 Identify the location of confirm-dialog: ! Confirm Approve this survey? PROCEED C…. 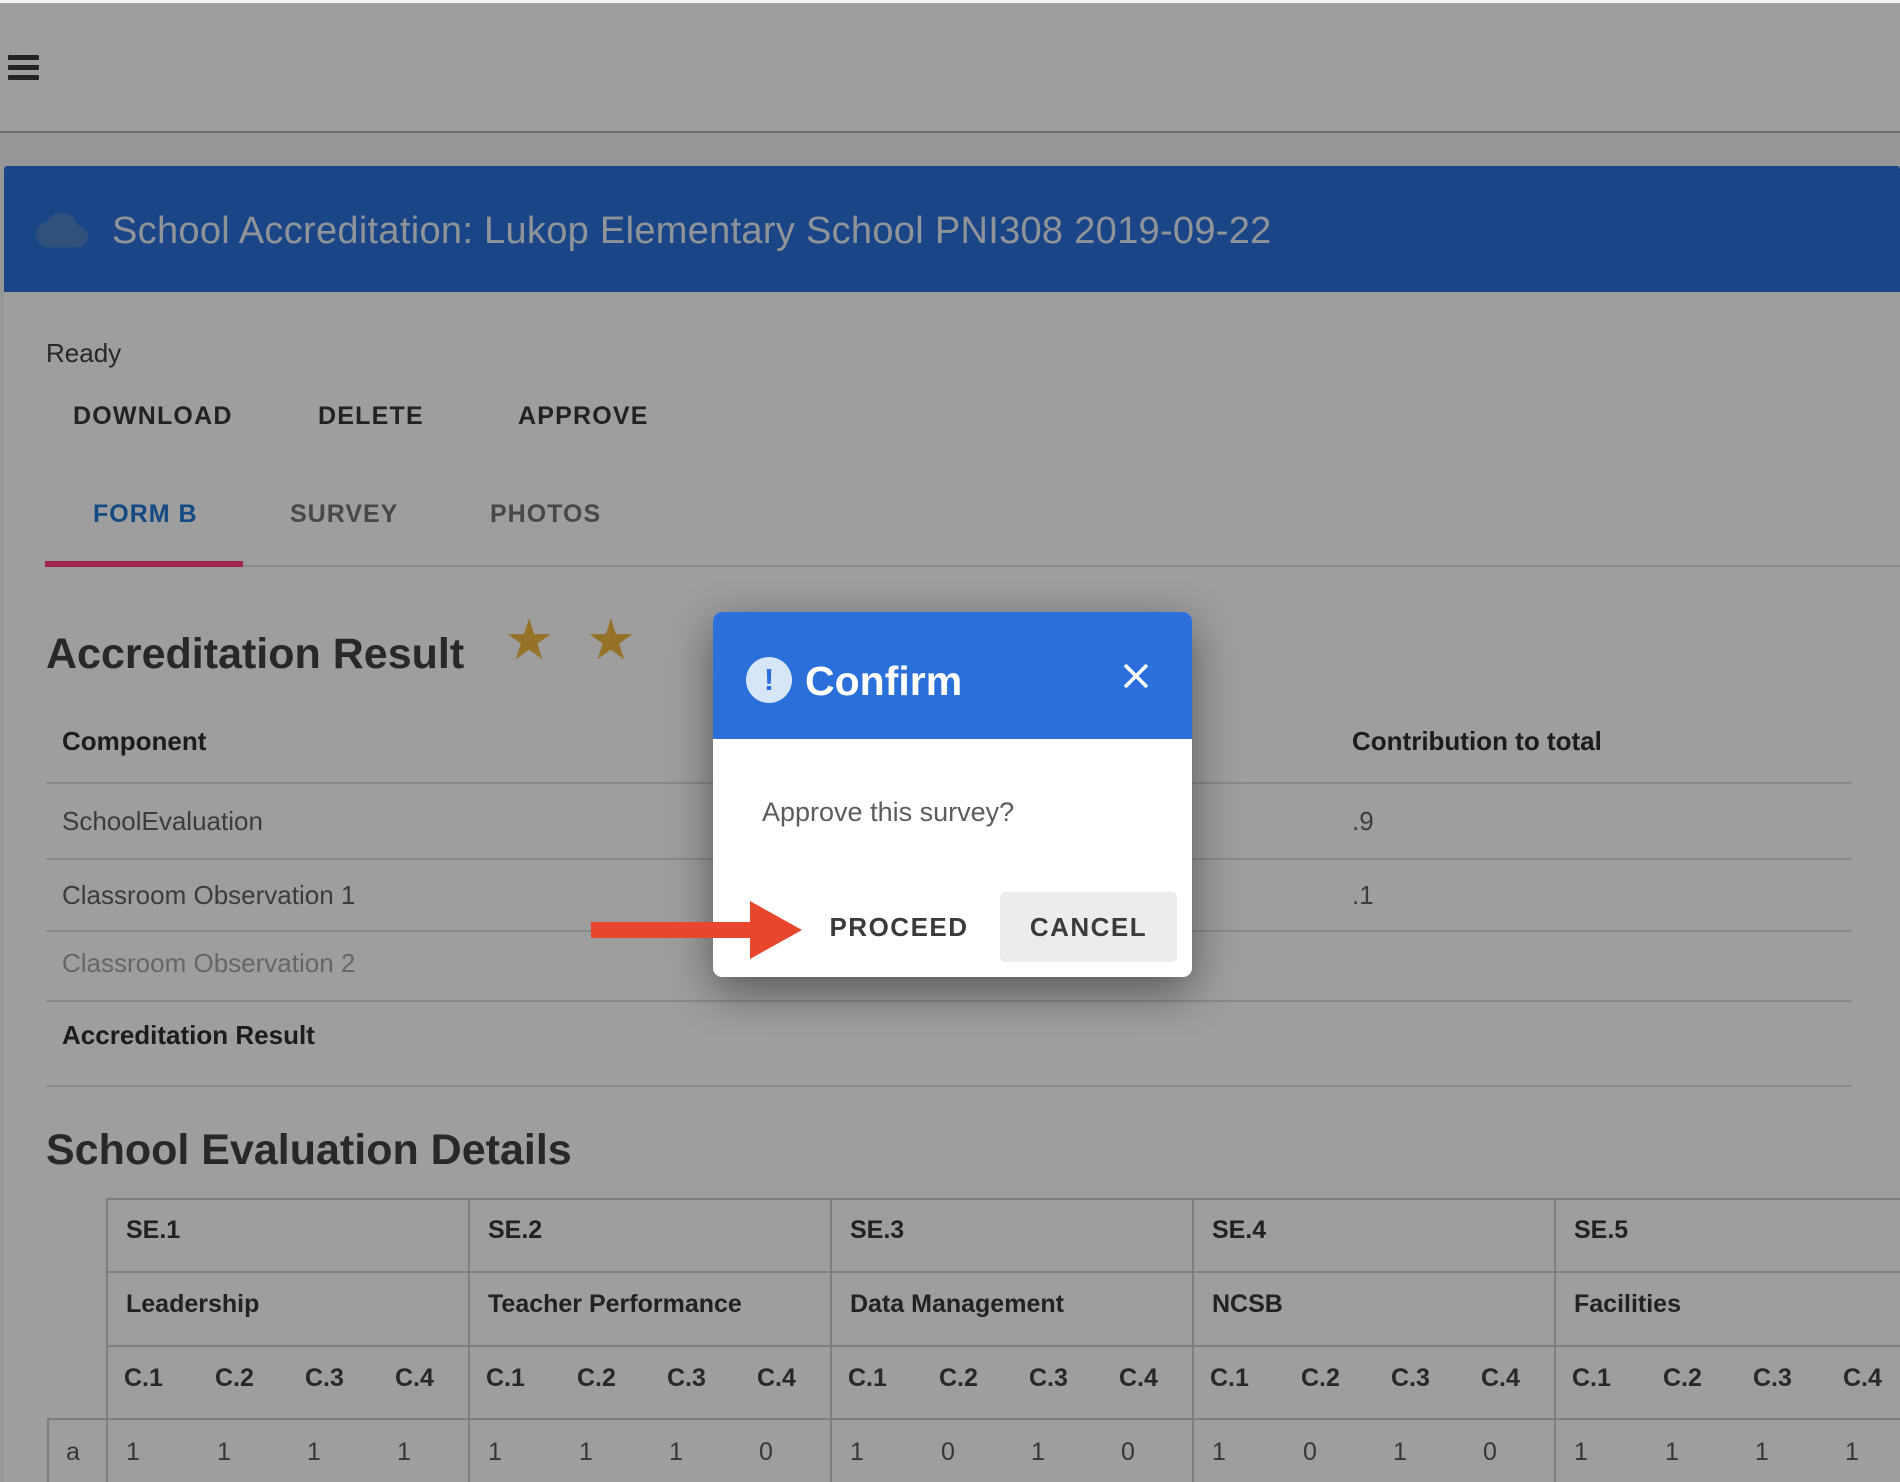
(952, 794).